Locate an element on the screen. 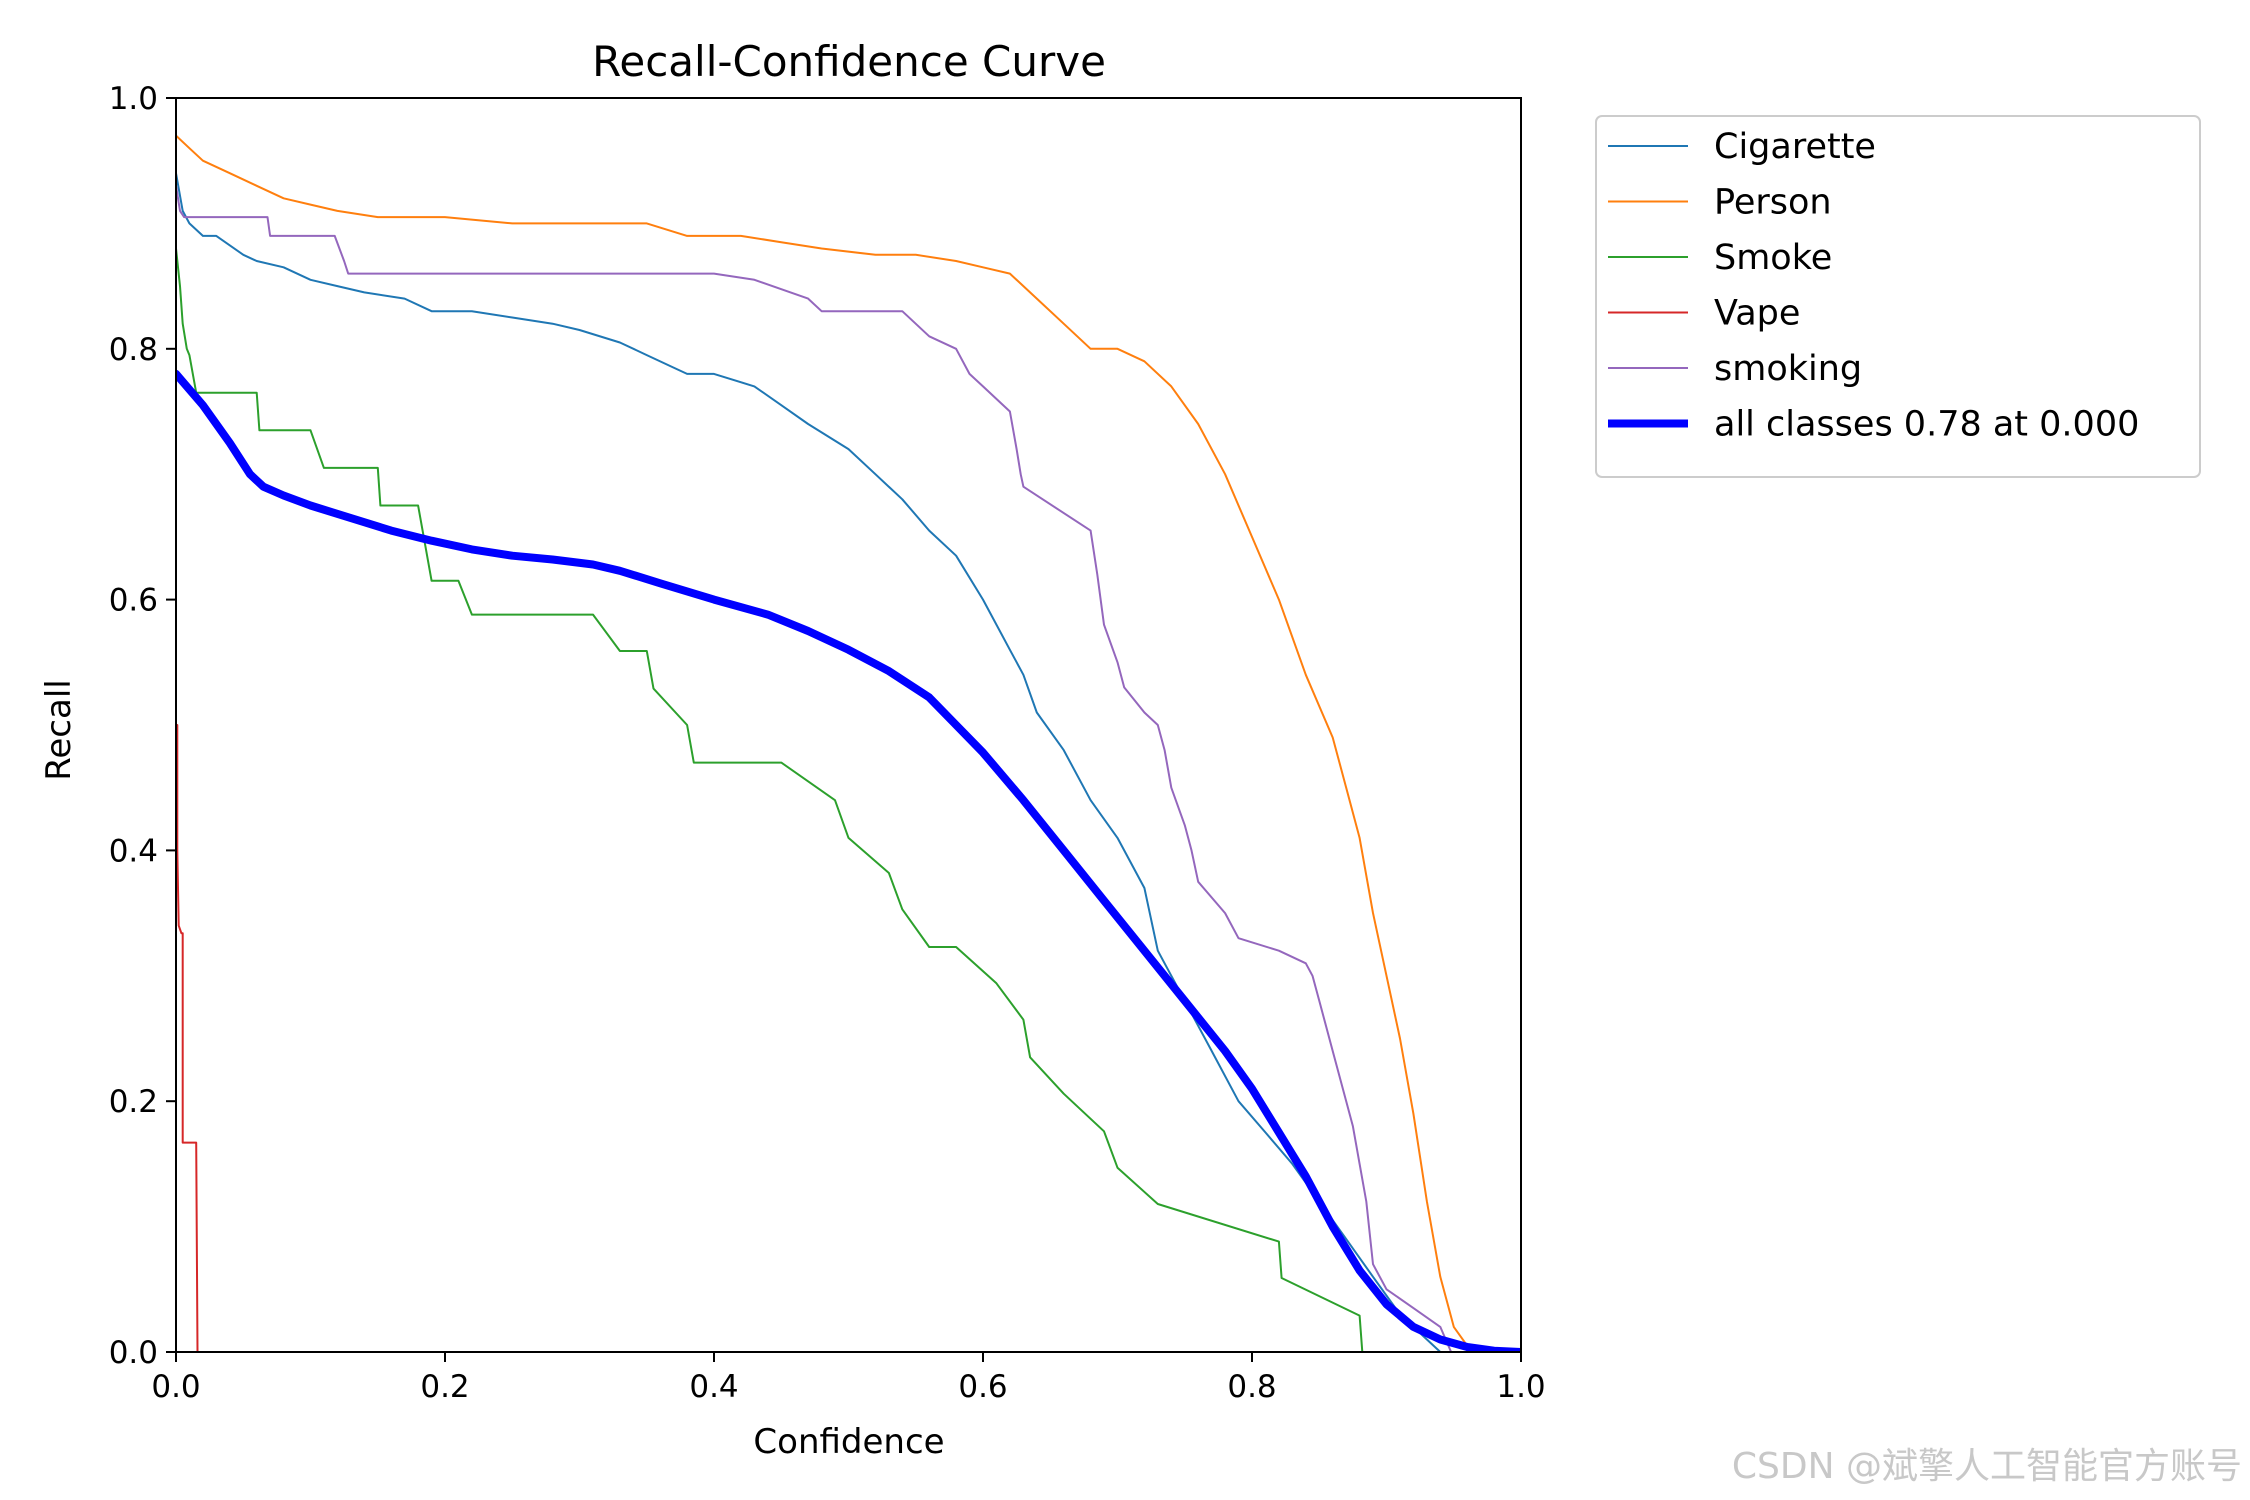 The width and height of the screenshot is (2250, 1500). watermark-text: CSDN @斌擎人工智能官方账号 is located at coordinates (1987, 1466).